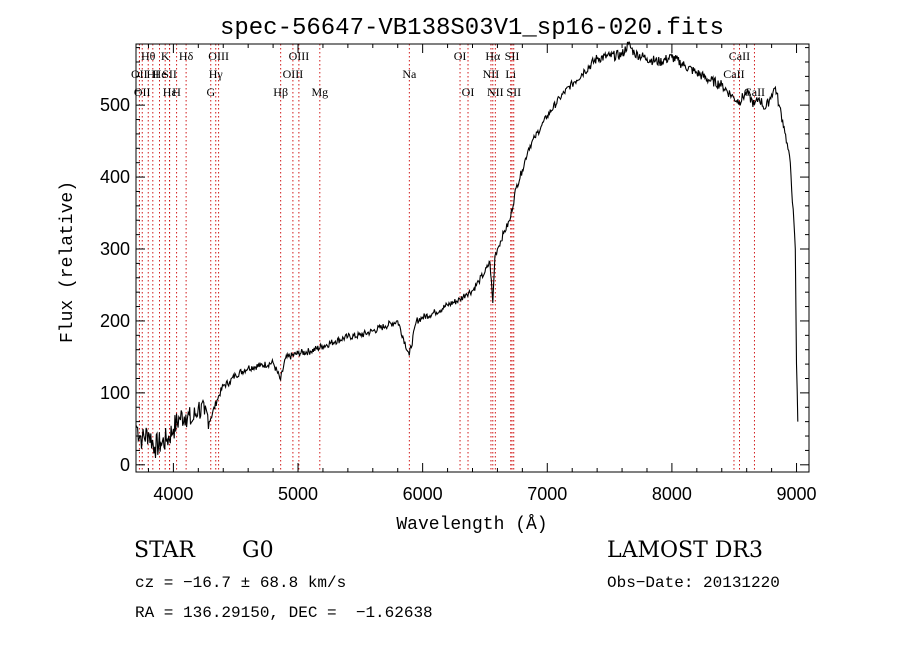 The height and width of the screenshot is (649, 900). What do you see at coordinates (409, 74) in the screenshot?
I see `spectral-line-label: Na` at bounding box center [409, 74].